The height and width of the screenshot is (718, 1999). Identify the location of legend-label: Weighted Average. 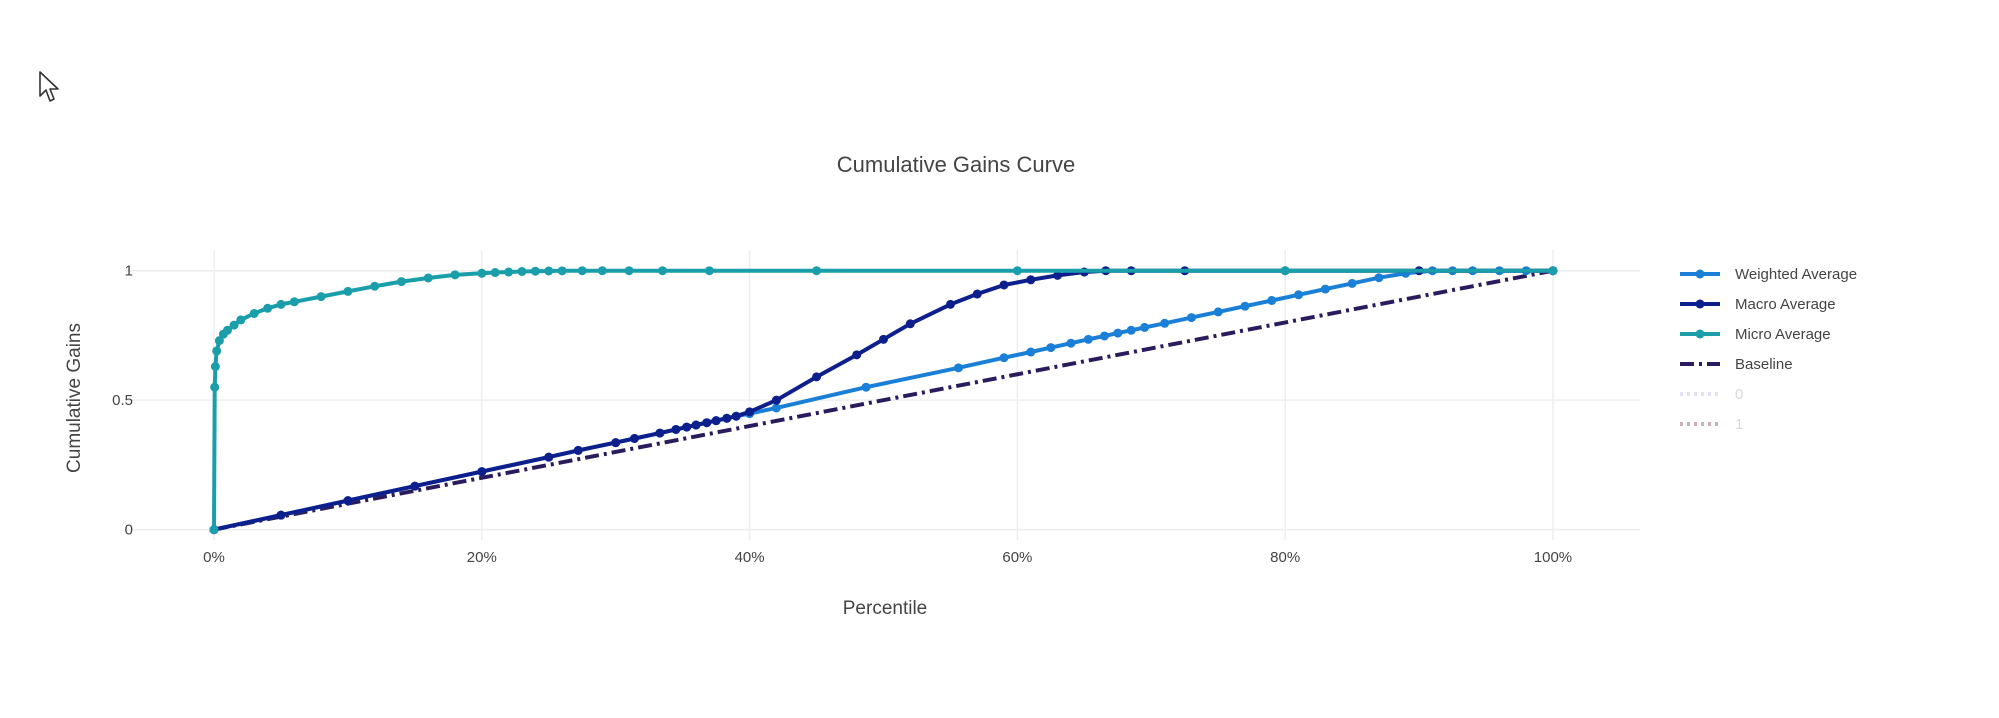
(1796, 274).